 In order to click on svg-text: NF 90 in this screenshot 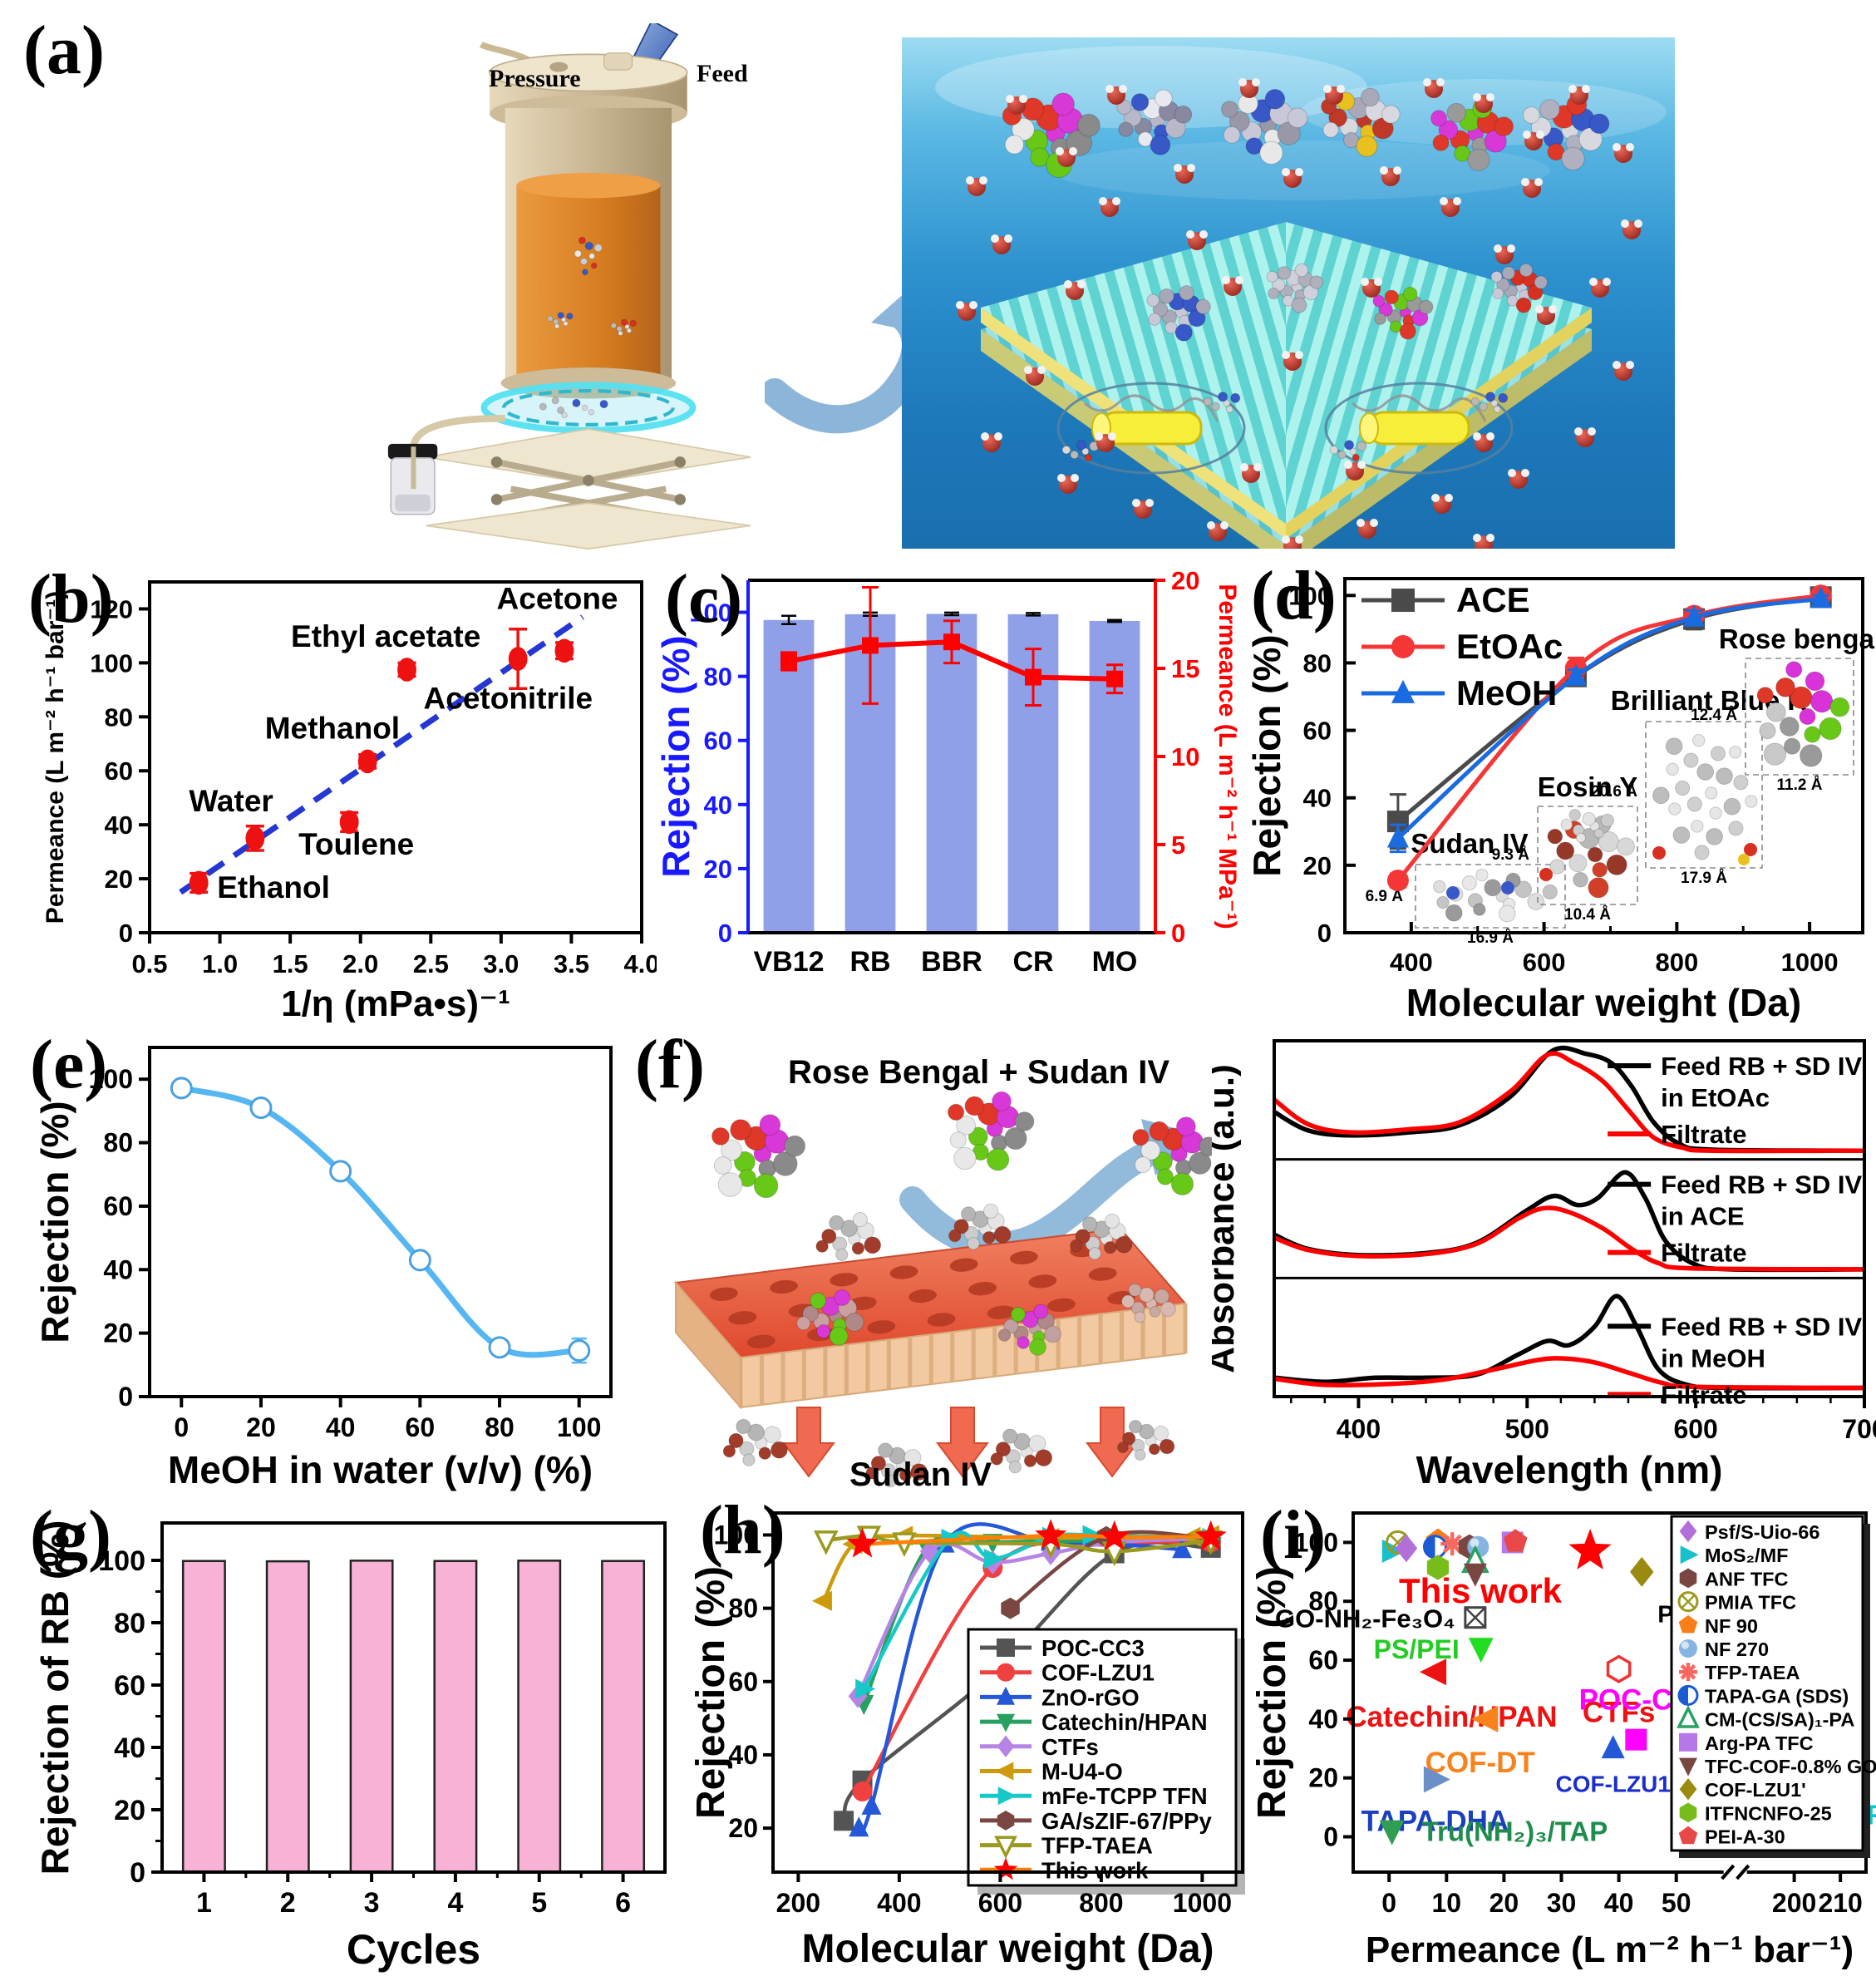, I will do `click(1731, 1626)`.